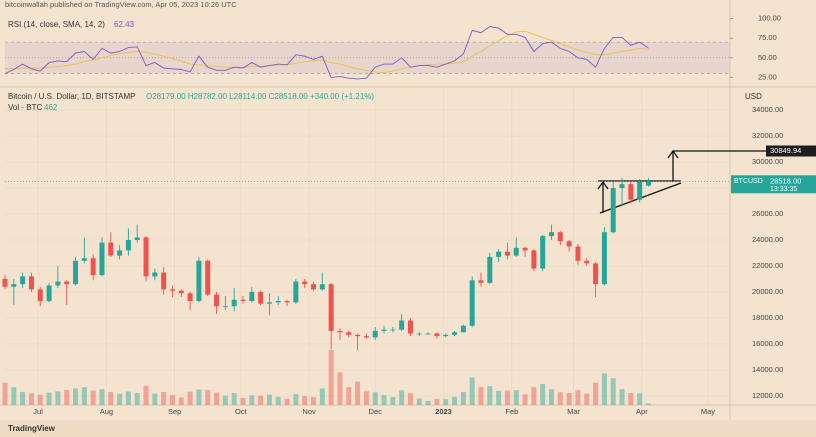 Image resolution: width=816 pixels, height=437 pixels. I want to click on x-tick-label: Nov, so click(309, 411).